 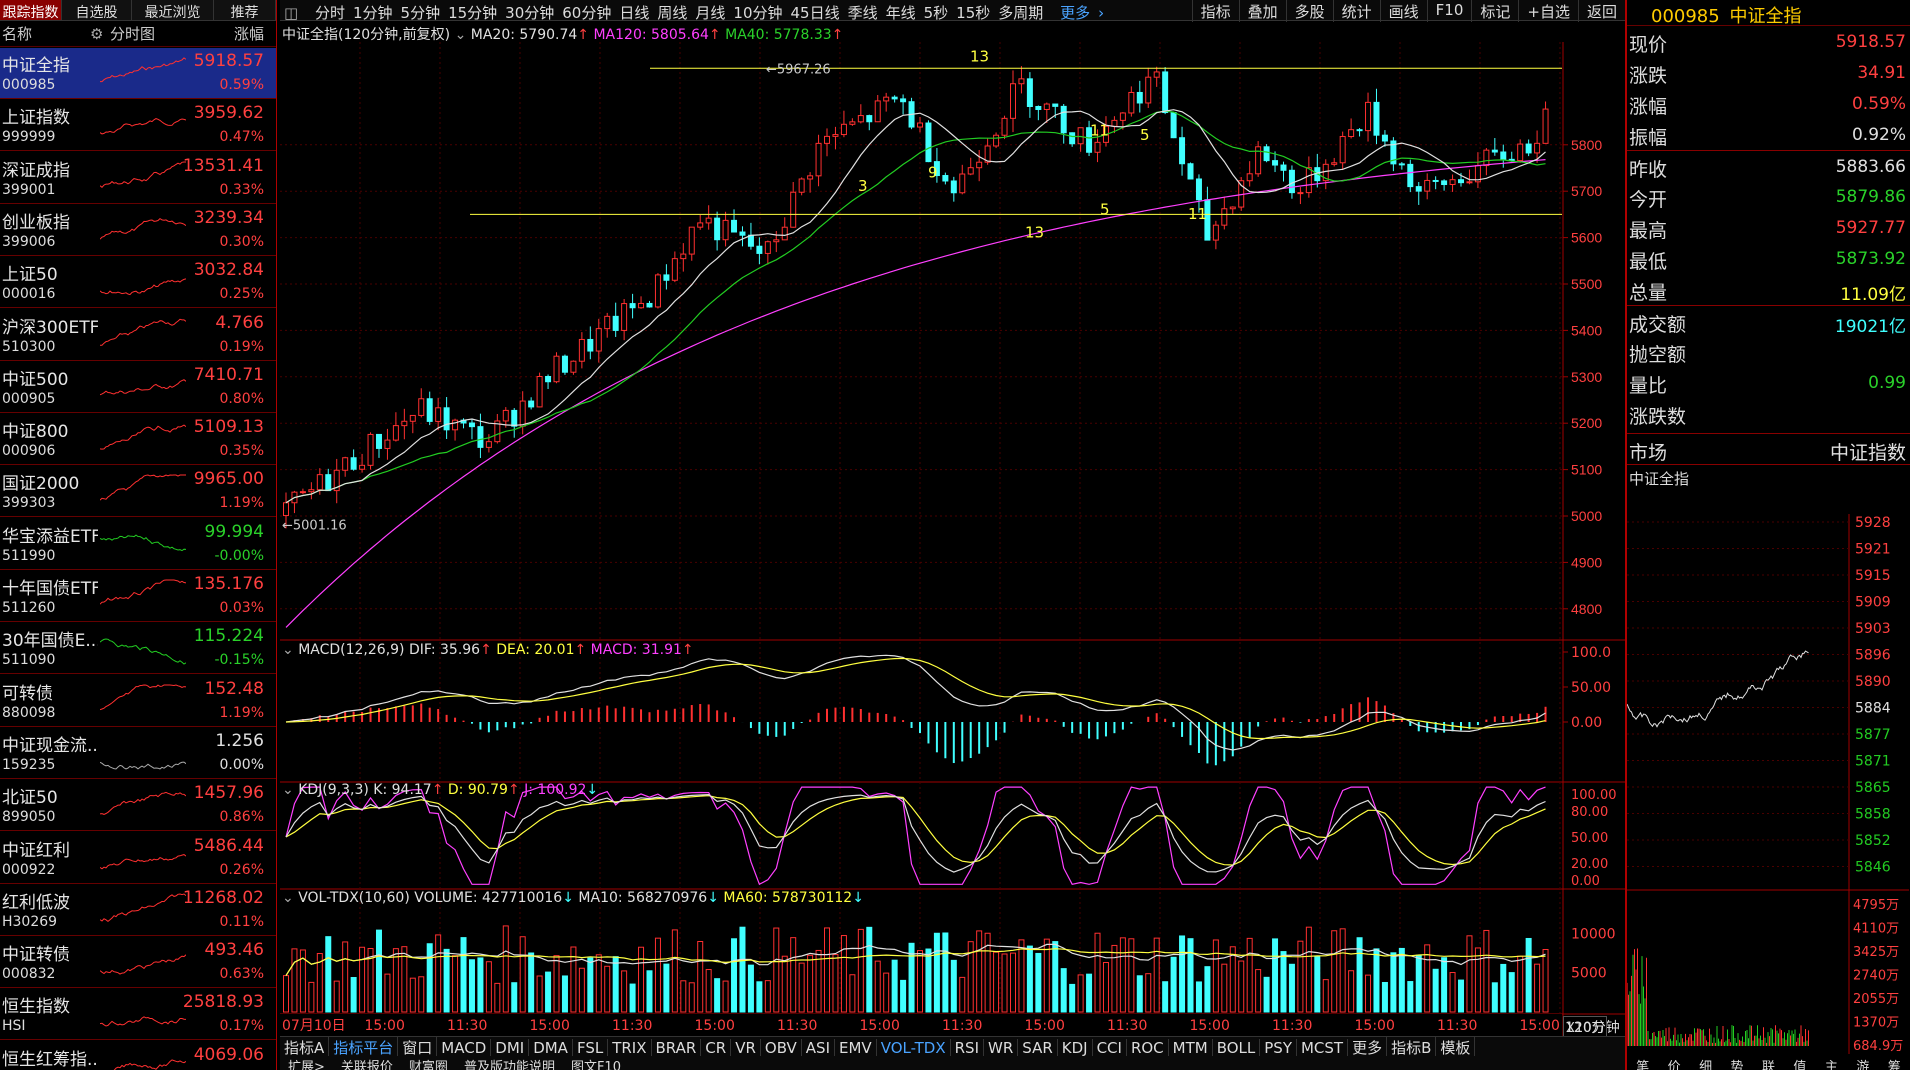 What do you see at coordinates (1262, 11) in the screenshot?
I see `chart-tool-button: 叠加` at bounding box center [1262, 11].